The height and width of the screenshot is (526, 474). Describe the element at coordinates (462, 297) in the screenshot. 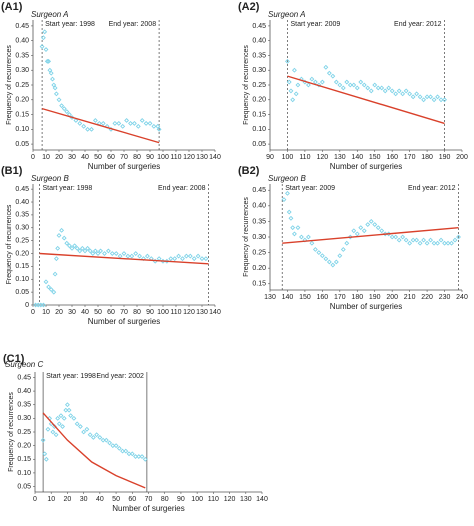

I see `x-tick-label: 240` at that location.